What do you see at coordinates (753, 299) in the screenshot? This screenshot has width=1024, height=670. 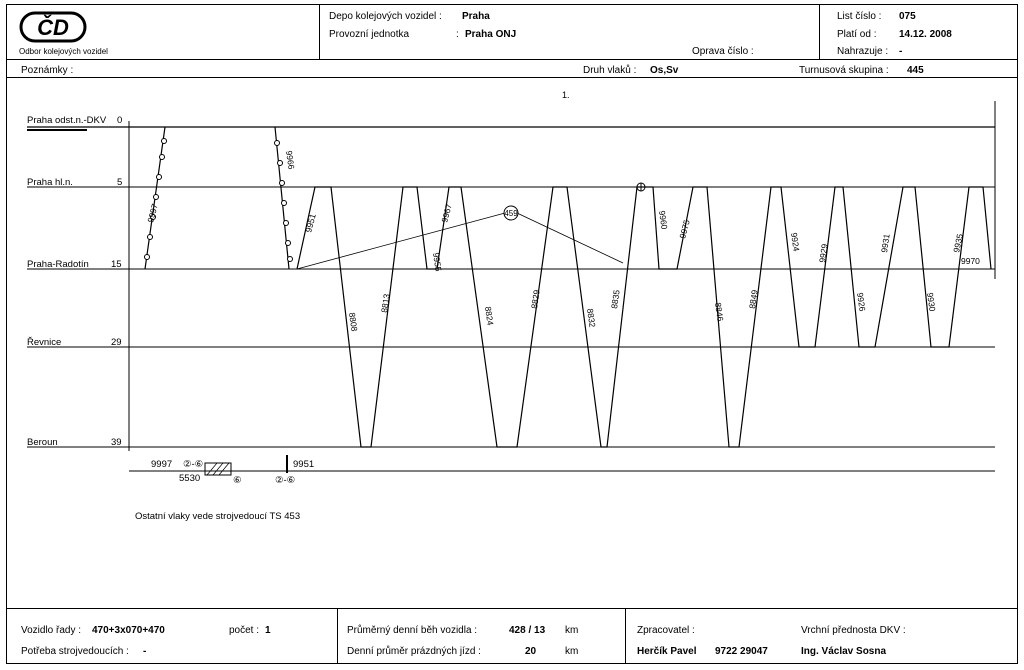 I see `train-number-8849: 8849` at bounding box center [753, 299].